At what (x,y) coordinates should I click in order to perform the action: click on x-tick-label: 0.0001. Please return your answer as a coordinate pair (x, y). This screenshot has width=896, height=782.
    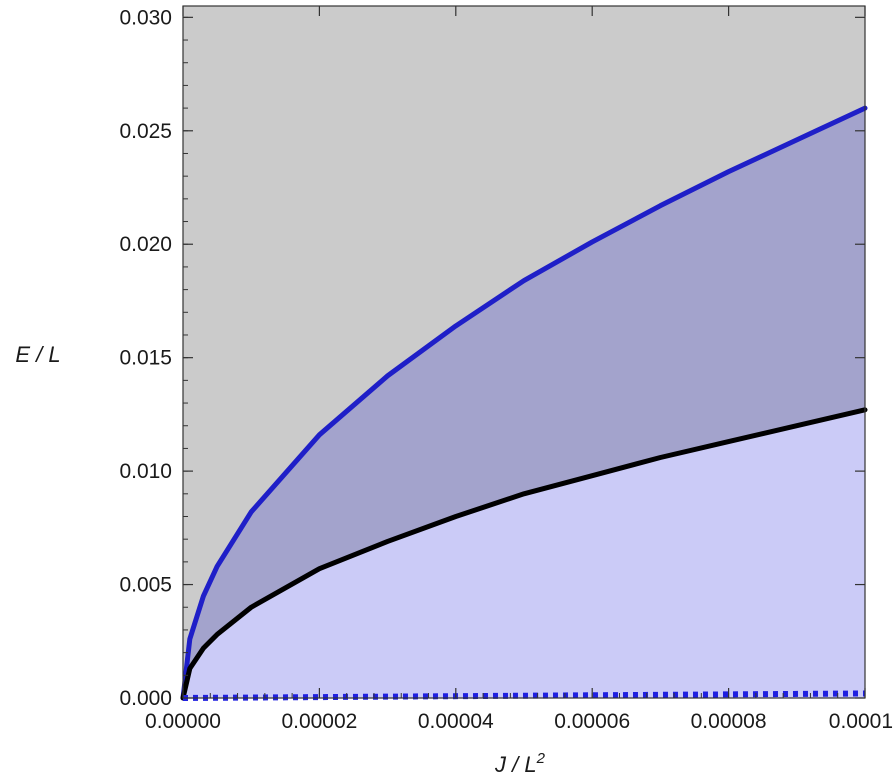
    Looking at the image, I should click on (861, 721).